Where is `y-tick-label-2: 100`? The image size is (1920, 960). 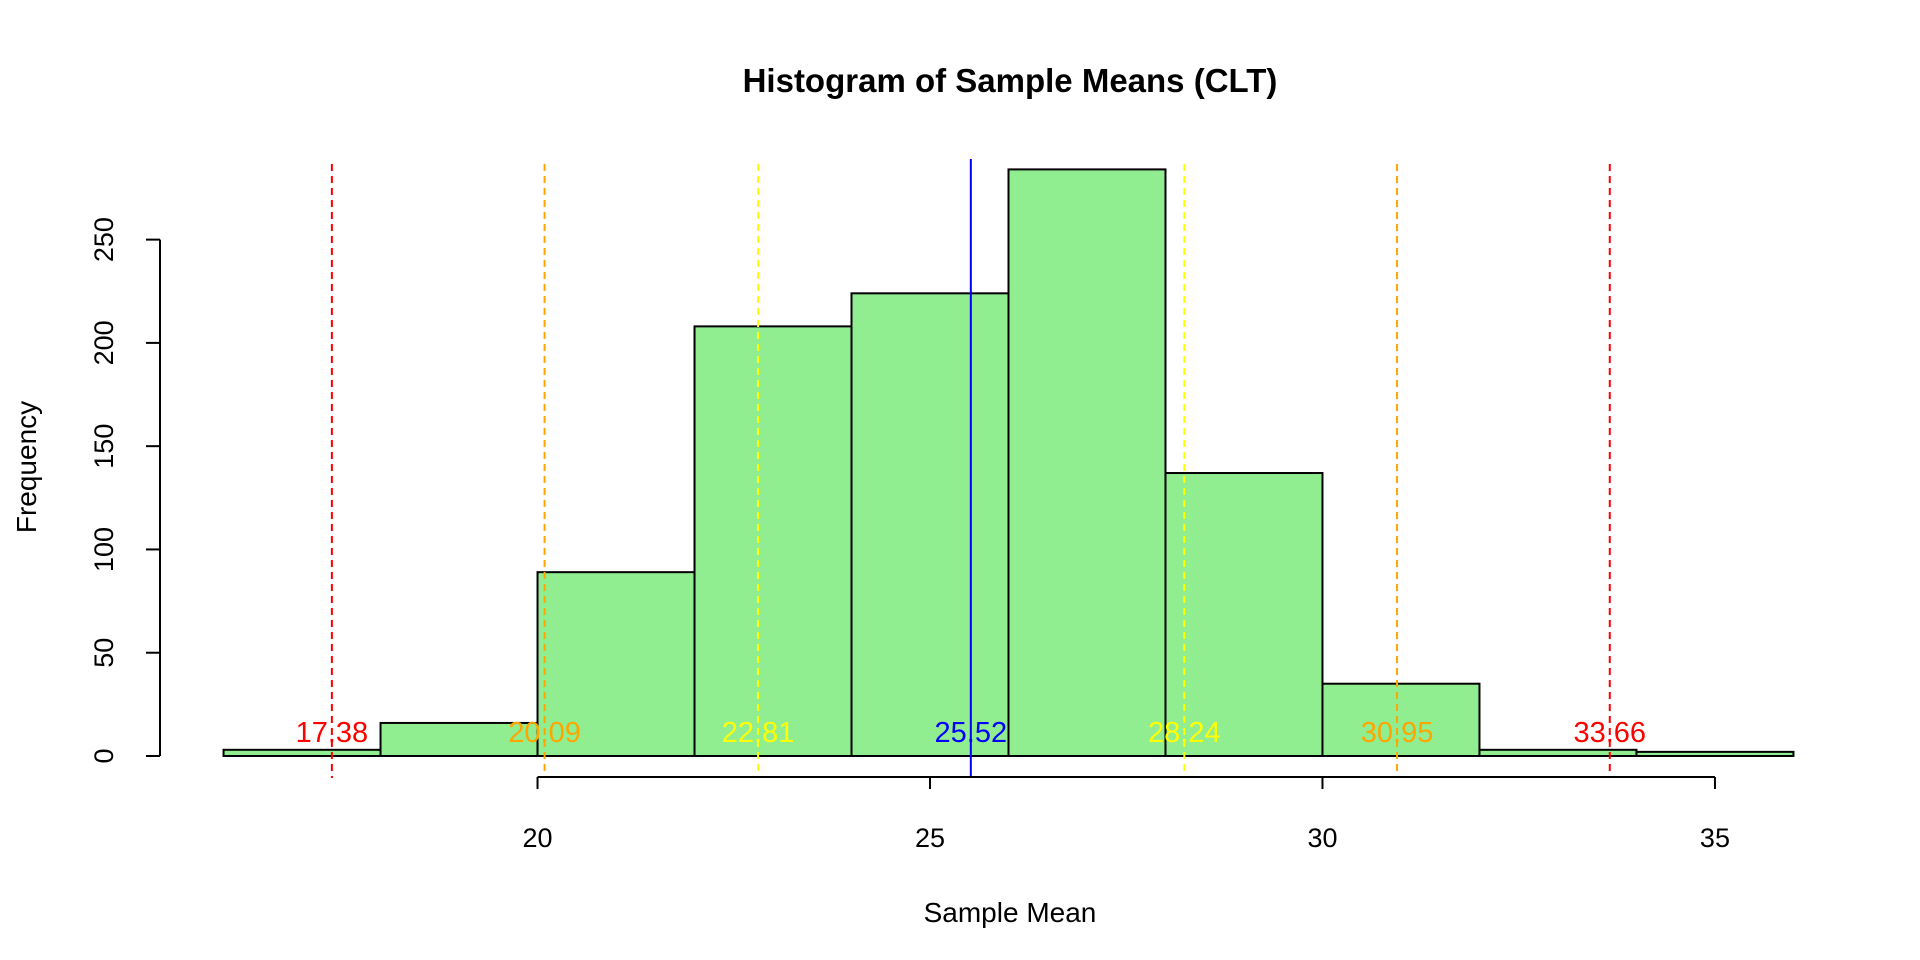 y-tick-label-2: 100 is located at coordinates (104, 549).